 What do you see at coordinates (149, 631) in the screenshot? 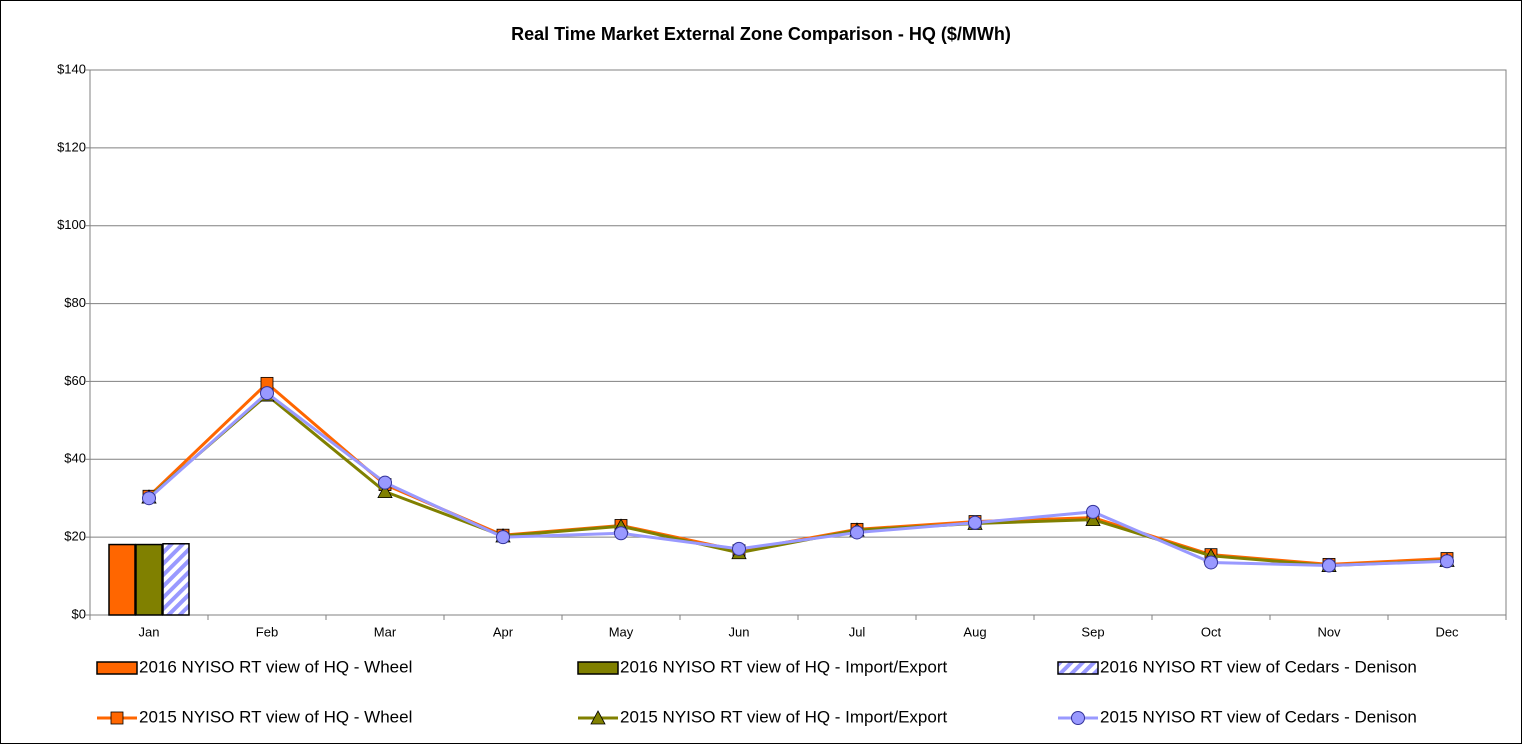
I see `x-tick-label: Jan` at bounding box center [149, 631].